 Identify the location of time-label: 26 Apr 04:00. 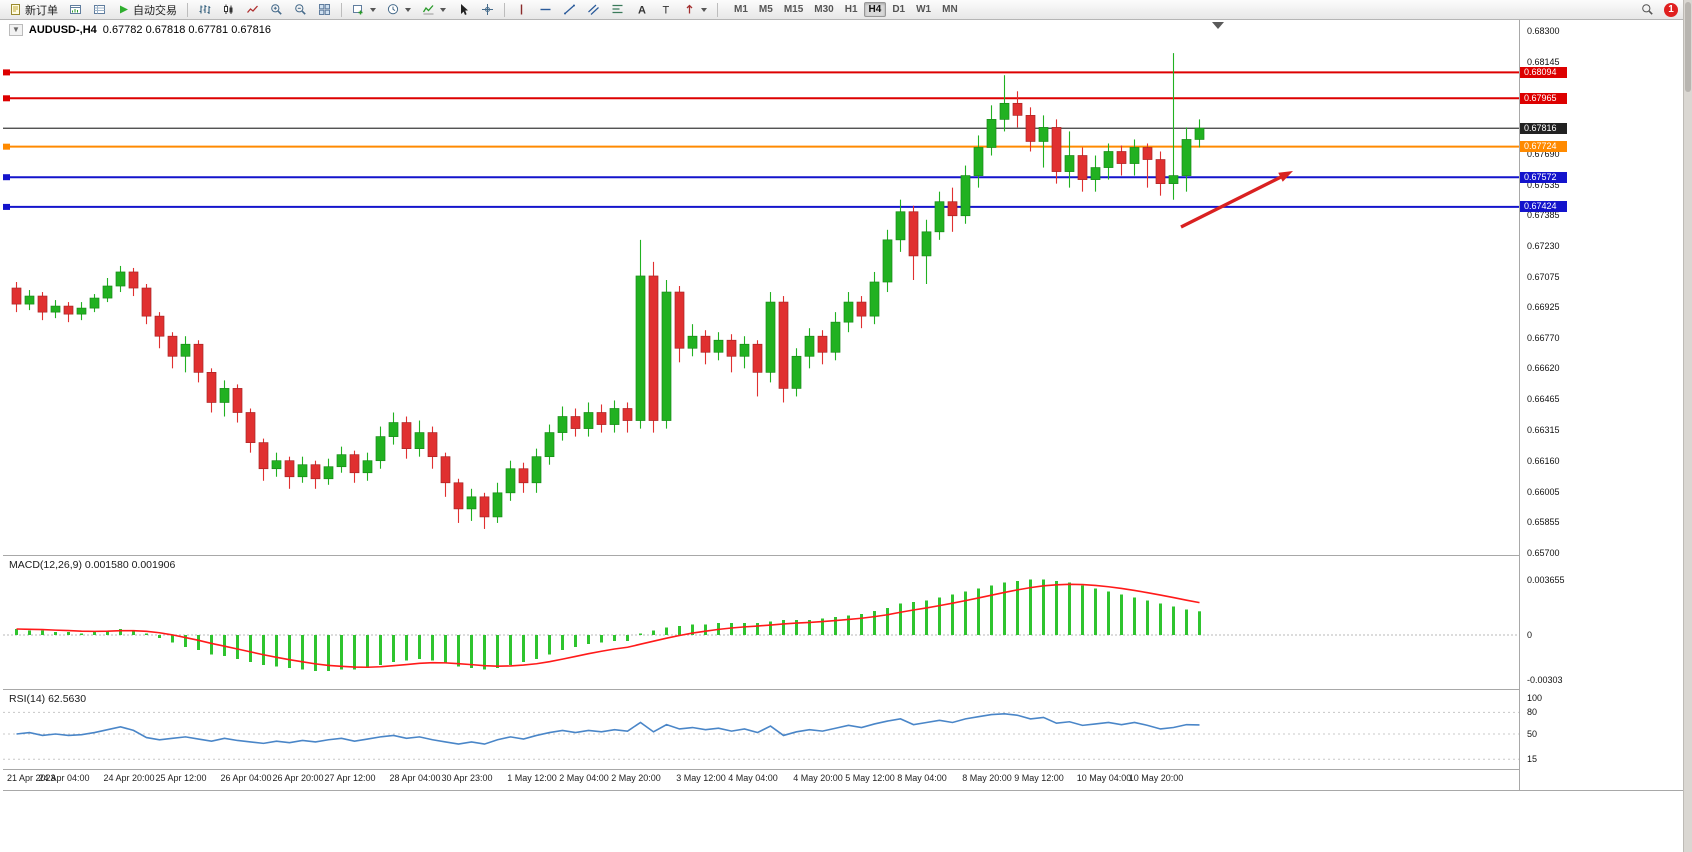
(246, 778).